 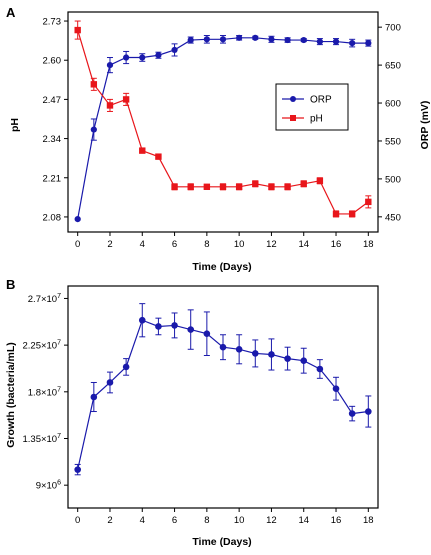 I want to click on legend-orp-label: ORP, so click(x=321, y=100).